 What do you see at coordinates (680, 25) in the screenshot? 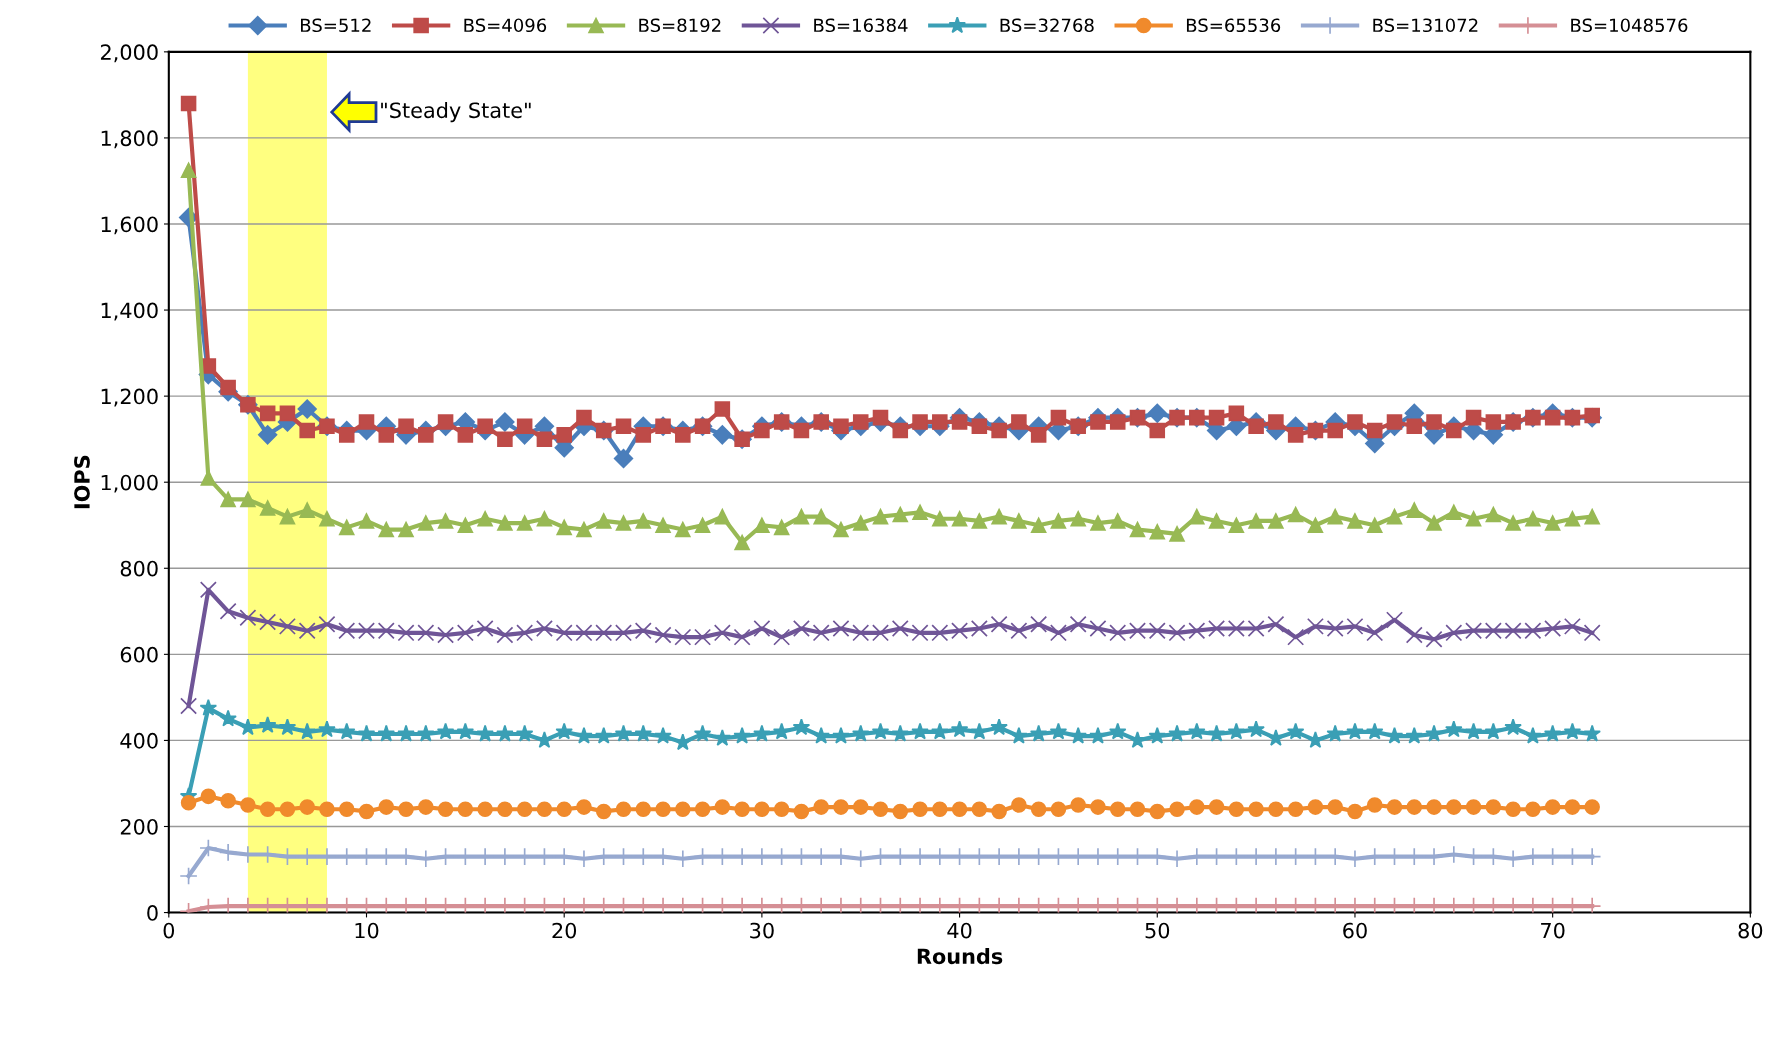
I see `legend-label: BS=8192` at bounding box center [680, 25].